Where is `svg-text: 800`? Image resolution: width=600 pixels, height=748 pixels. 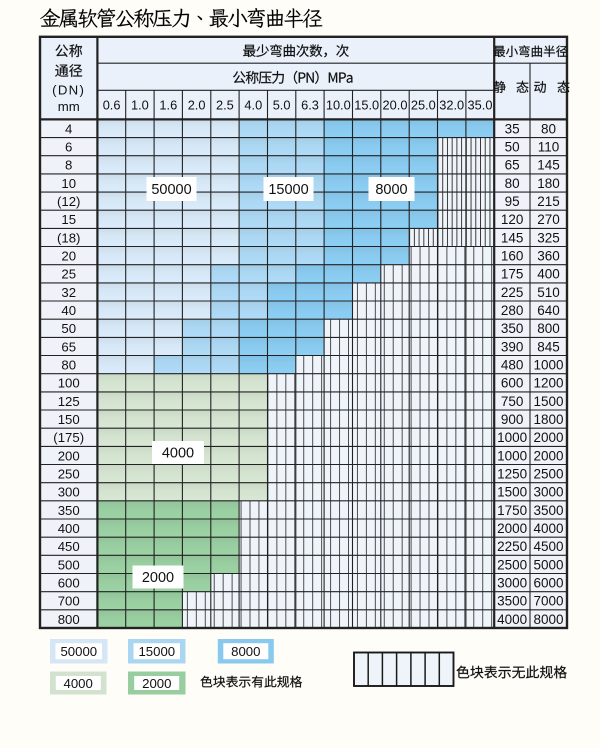 svg-text: 800 is located at coordinates (69, 619).